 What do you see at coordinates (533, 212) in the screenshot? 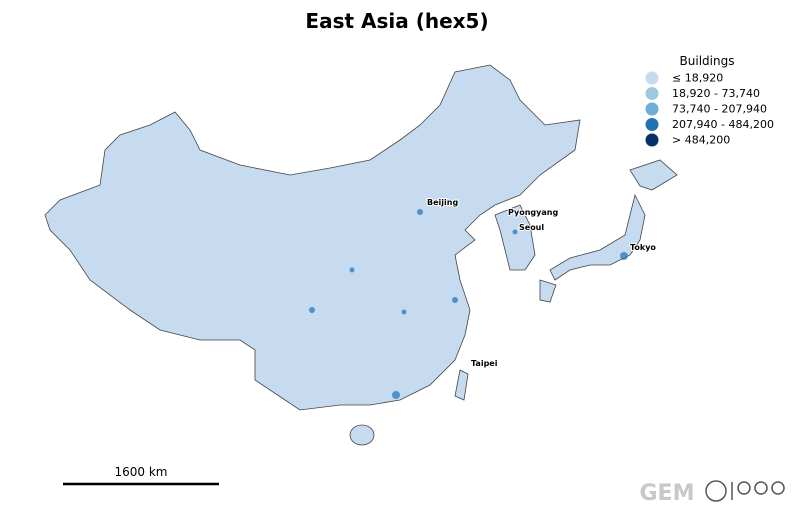
I see `city-label: Pyongyang` at bounding box center [533, 212].